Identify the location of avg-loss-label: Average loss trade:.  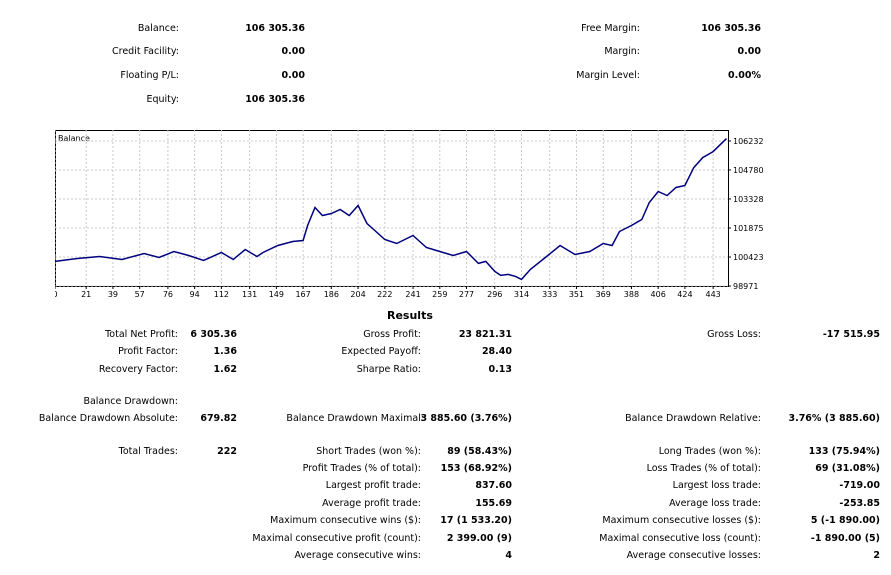
(715, 503).